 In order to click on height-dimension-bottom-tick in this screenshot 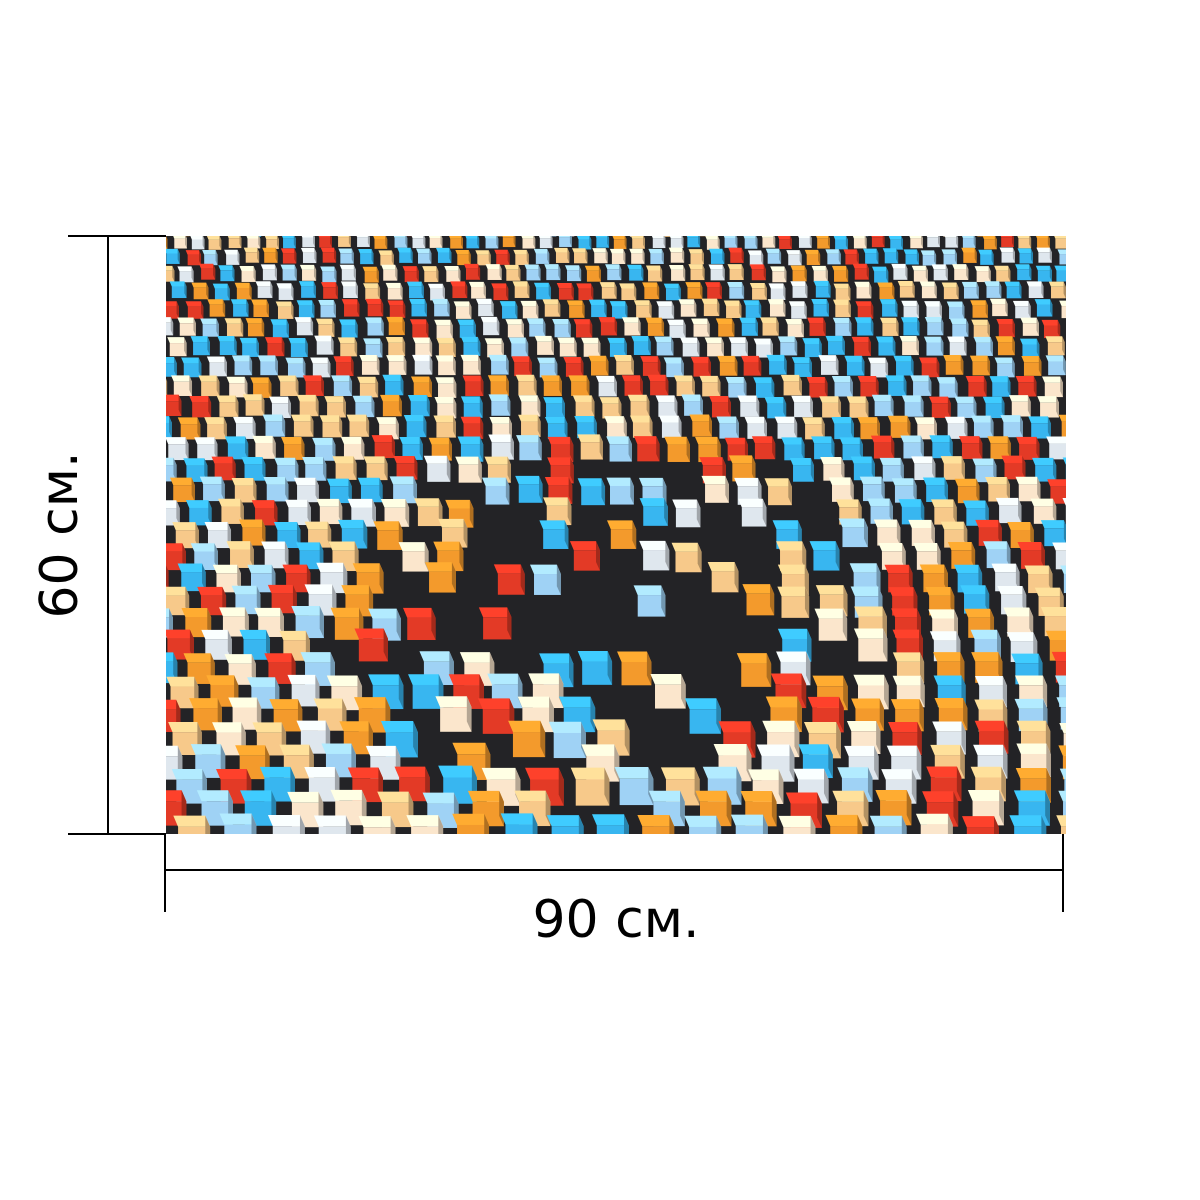, I will do `click(117, 834)`.